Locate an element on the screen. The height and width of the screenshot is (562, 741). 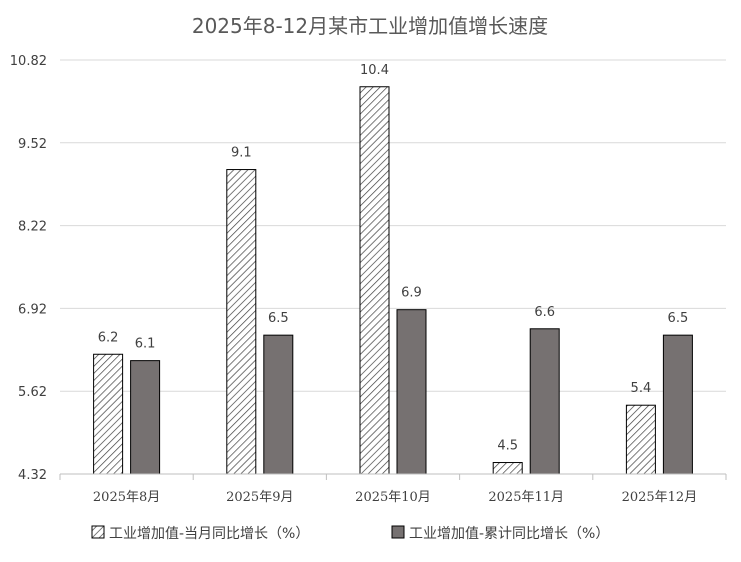
legend-swatch-cumulative is located at coordinates (398, 532).